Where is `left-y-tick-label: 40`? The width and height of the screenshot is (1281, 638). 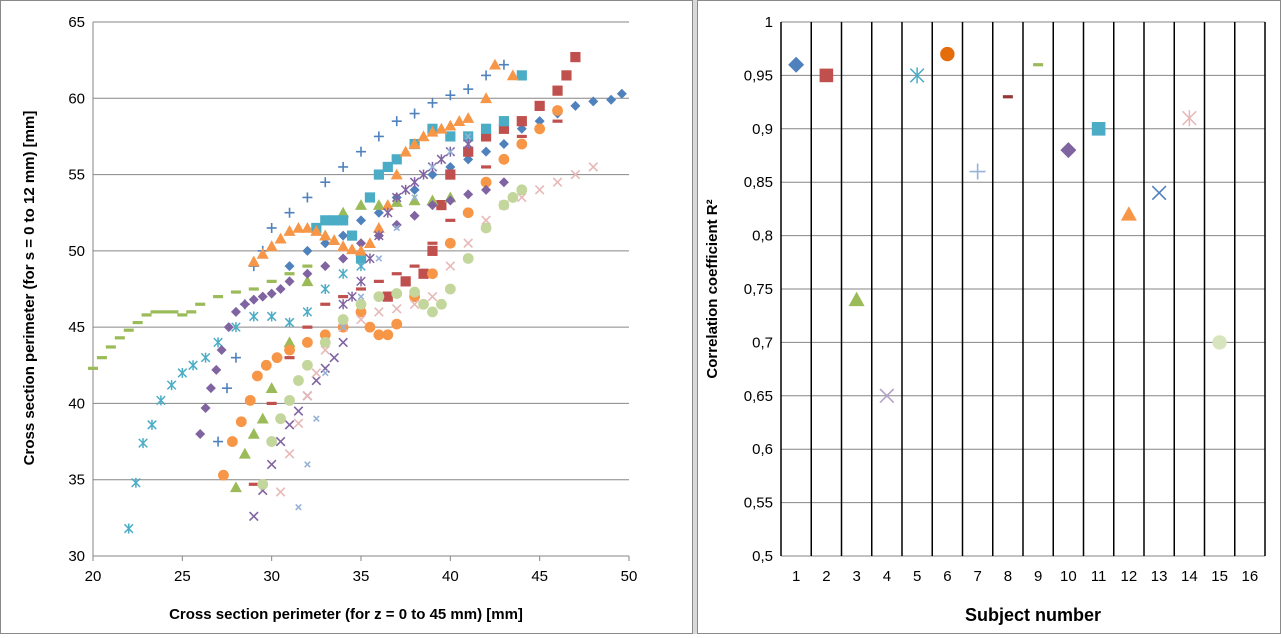 left-y-tick-label: 40 is located at coordinates (76, 403).